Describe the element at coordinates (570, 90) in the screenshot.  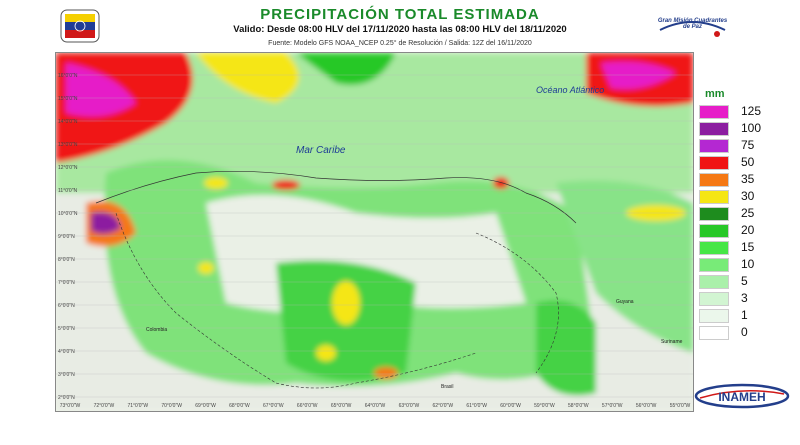
I see `ocean-label: Océano Atlántico` at that location.